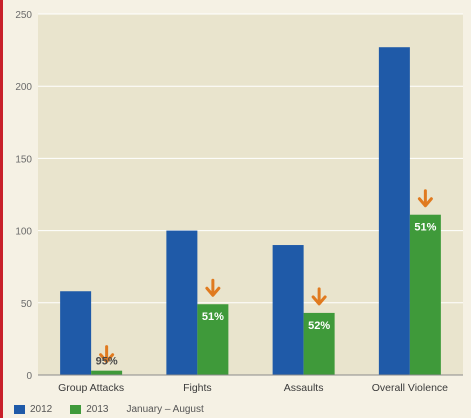  I want to click on bar-2012-group-attacks, so click(76, 333).